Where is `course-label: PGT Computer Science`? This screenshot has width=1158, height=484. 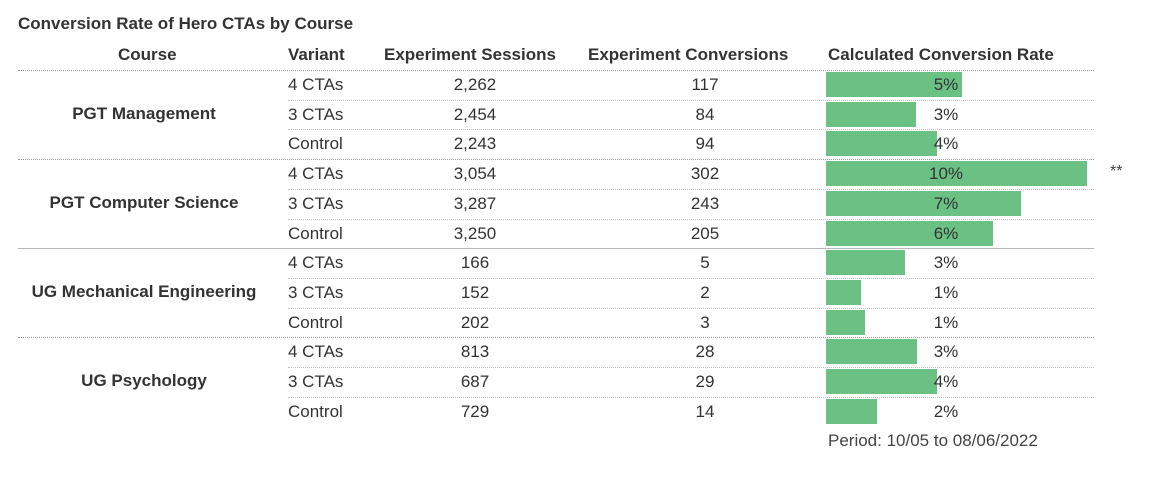 course-label: PGT Computer Science is located at coordinates (144, 202).